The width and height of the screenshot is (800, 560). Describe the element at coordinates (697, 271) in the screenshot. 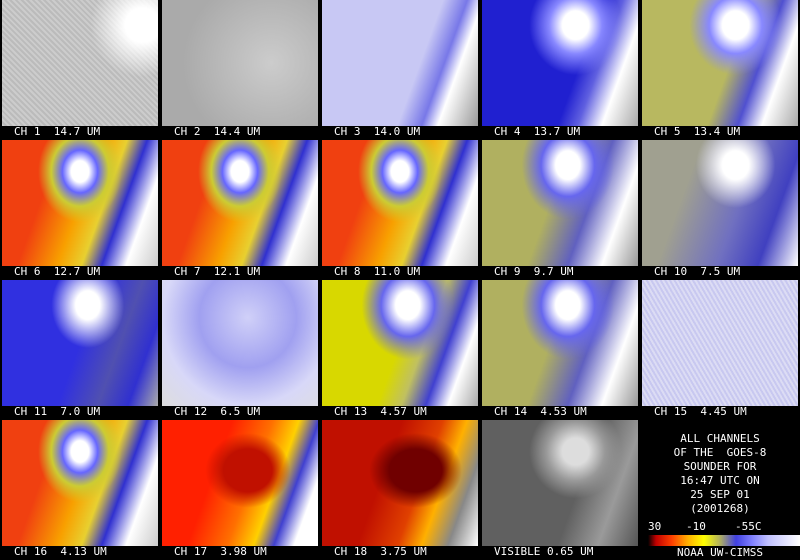

I see `channel-label: CH 10 7.5 UM` at that location.